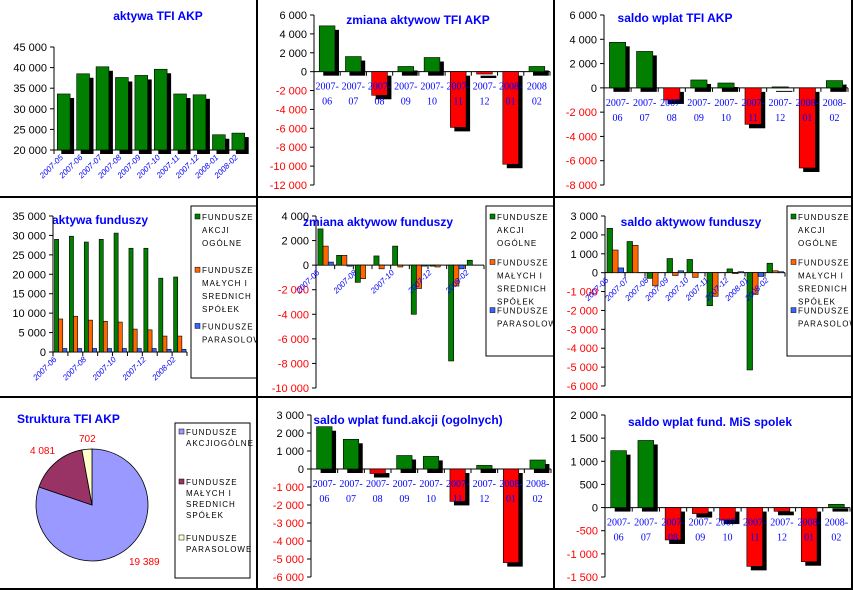  I want to click on x-tick-label: 02, so click(836, 538).